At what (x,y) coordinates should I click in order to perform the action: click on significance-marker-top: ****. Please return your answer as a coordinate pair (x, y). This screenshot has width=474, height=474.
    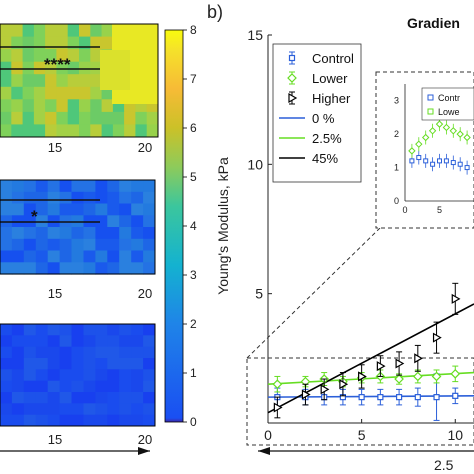
    Looking at the image, I should click on (57, 64).